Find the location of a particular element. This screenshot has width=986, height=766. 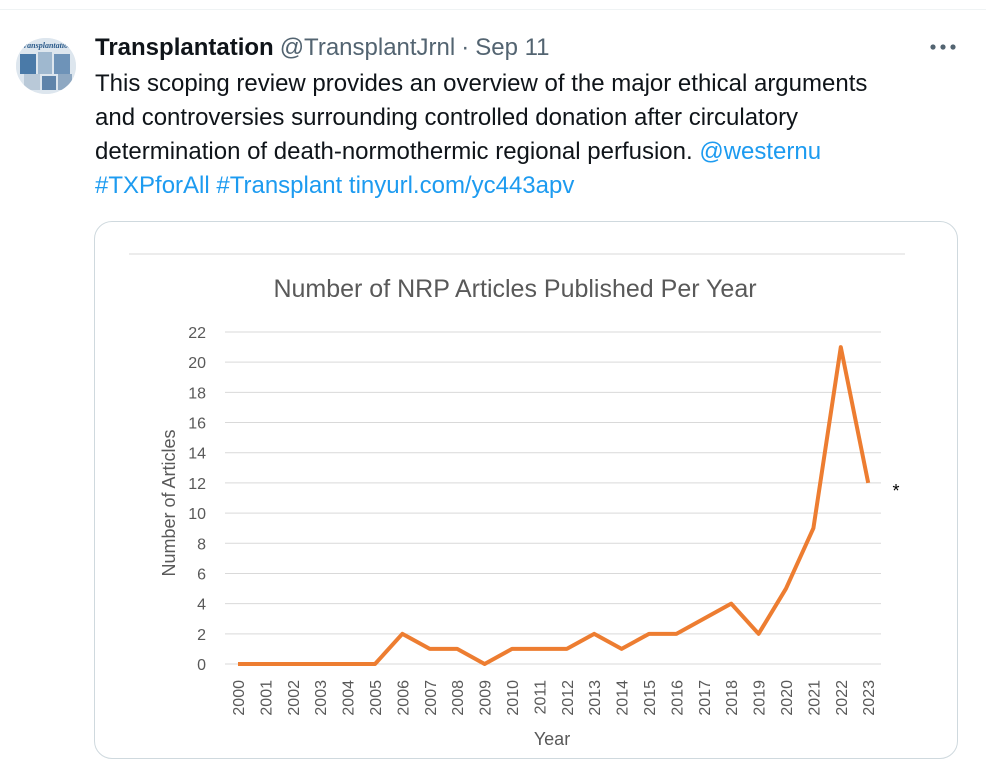

y-tick-label: 14 is located at coordinates (197, 454).